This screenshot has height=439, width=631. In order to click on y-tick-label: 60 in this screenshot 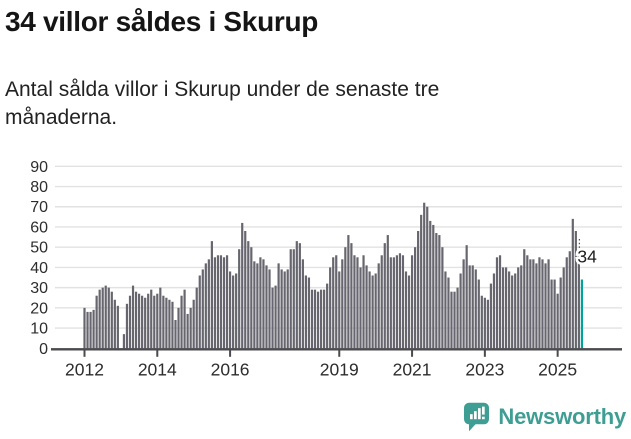, I will do `click(39, 227)`.